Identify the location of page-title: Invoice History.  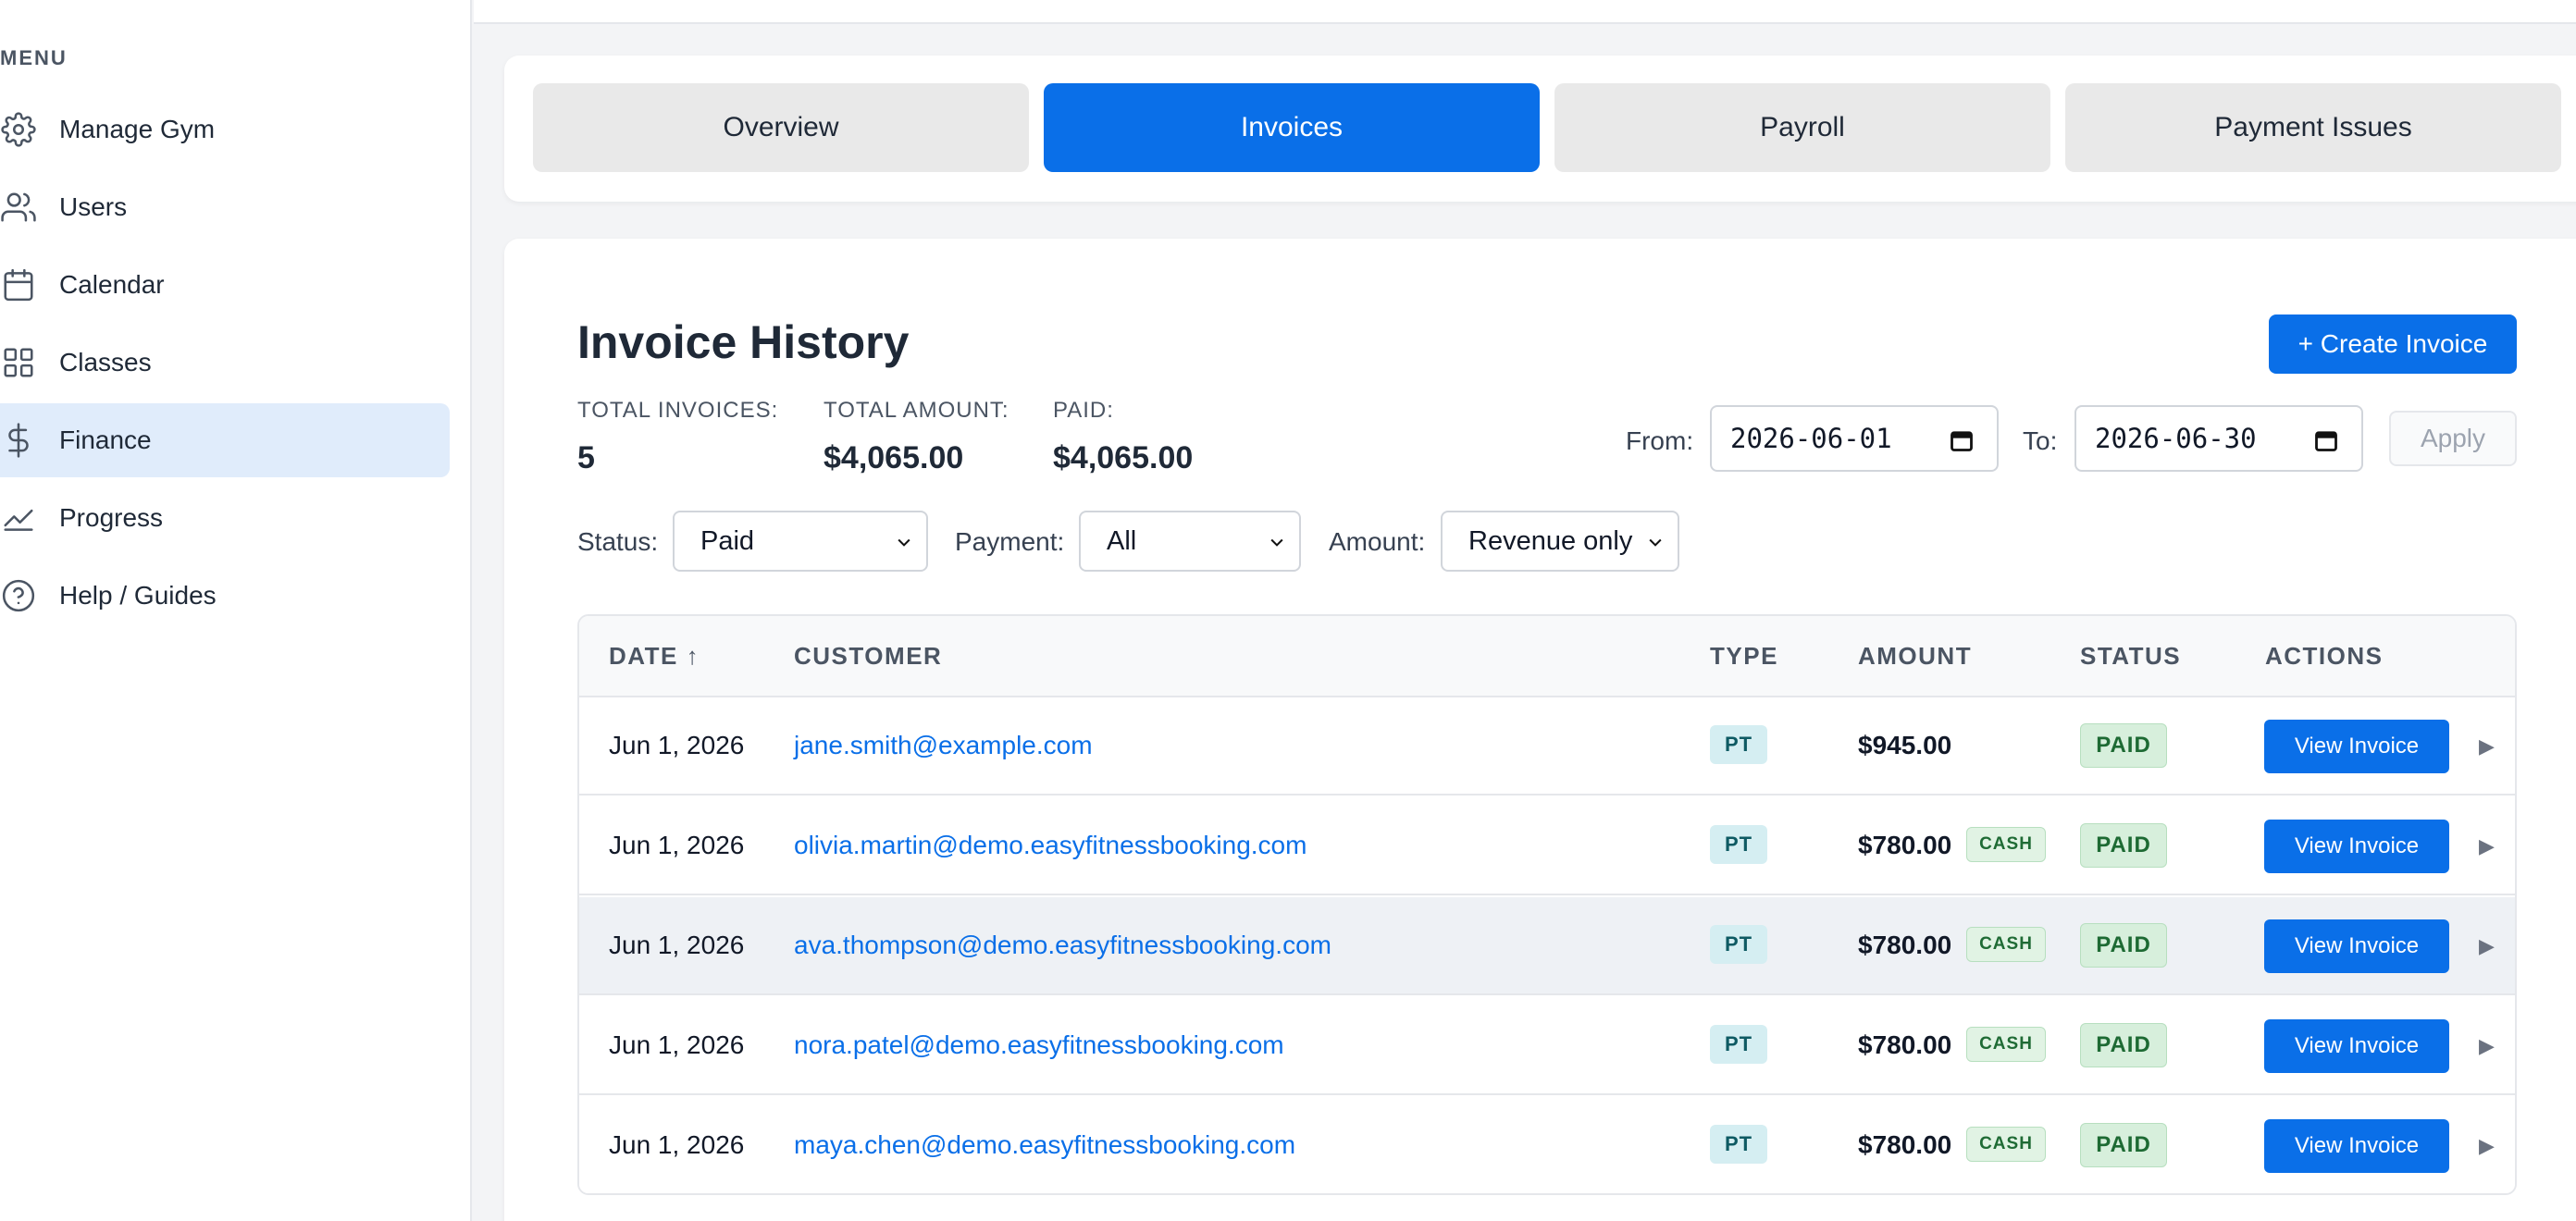
(743, 342).